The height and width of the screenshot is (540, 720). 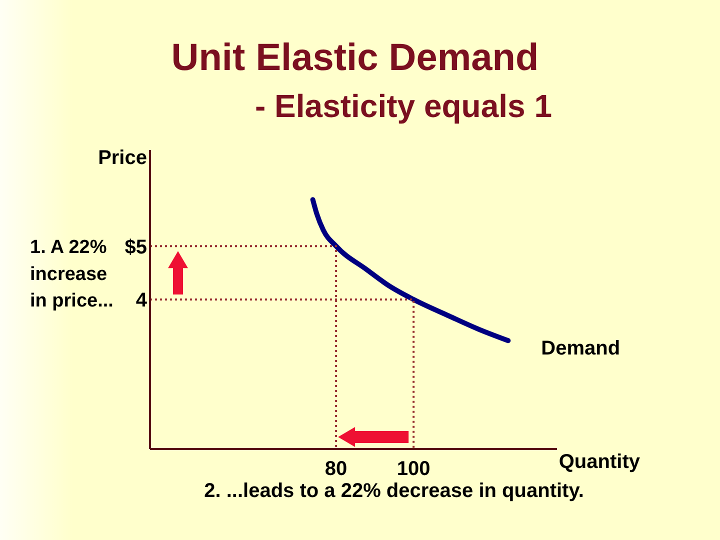 What do you see at coordinates (403, 106) in the screenshot?
I see `chart-subtitle: - Elasticity equals 1` at bounding box center [403, 106].